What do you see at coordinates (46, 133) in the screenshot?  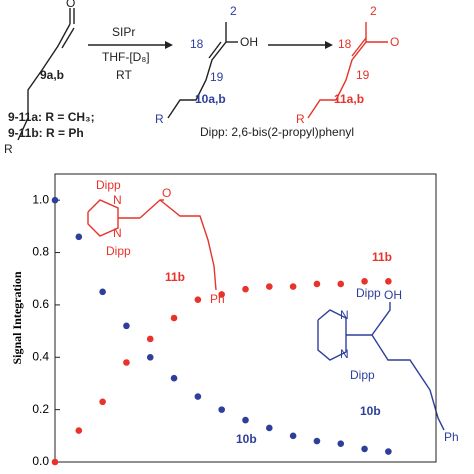 I see `legend-note: 9-11b: R = Ph` at bounding box center [46, 133].